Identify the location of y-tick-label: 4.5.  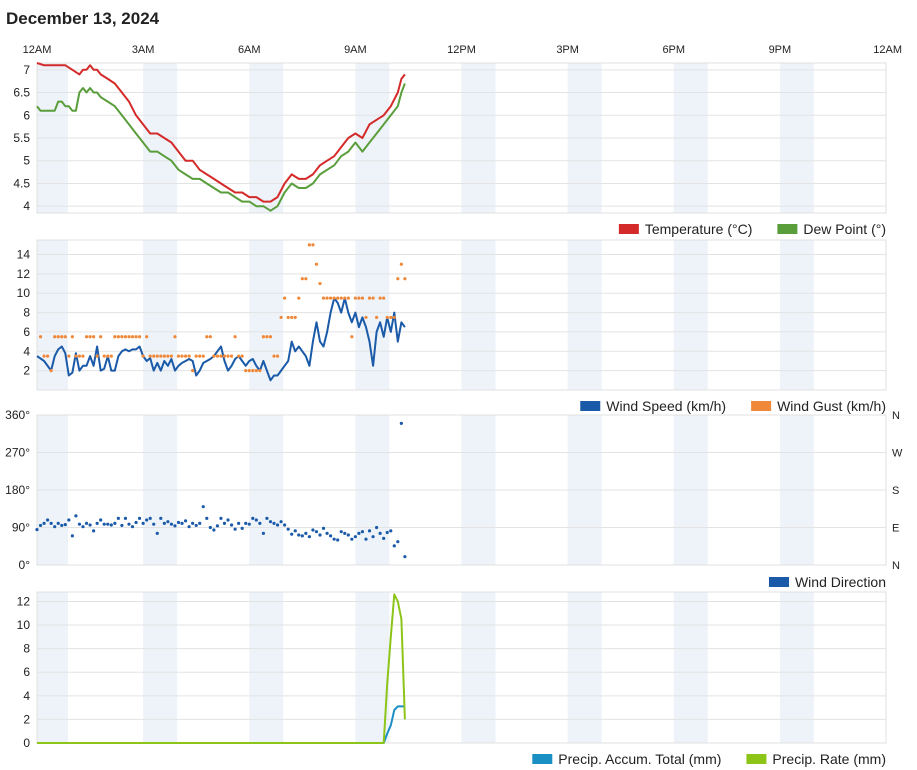
(21, 183).